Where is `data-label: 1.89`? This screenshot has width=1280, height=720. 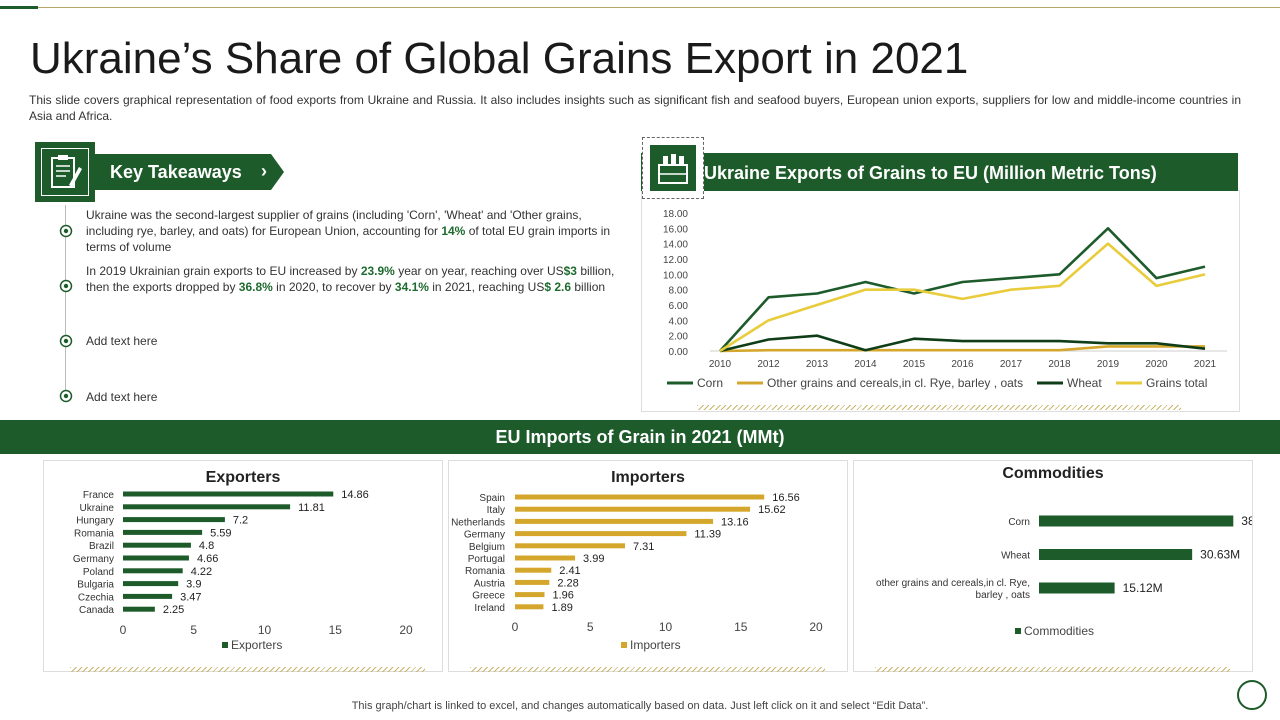 data-label: 1.89 is located at coordinates (561, 608).